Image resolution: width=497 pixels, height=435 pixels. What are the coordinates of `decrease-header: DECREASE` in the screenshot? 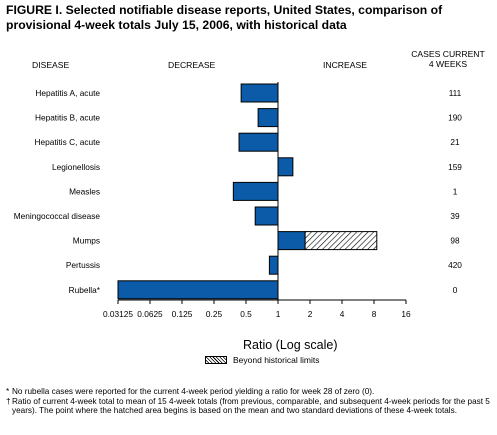 It's located at (192, 65).